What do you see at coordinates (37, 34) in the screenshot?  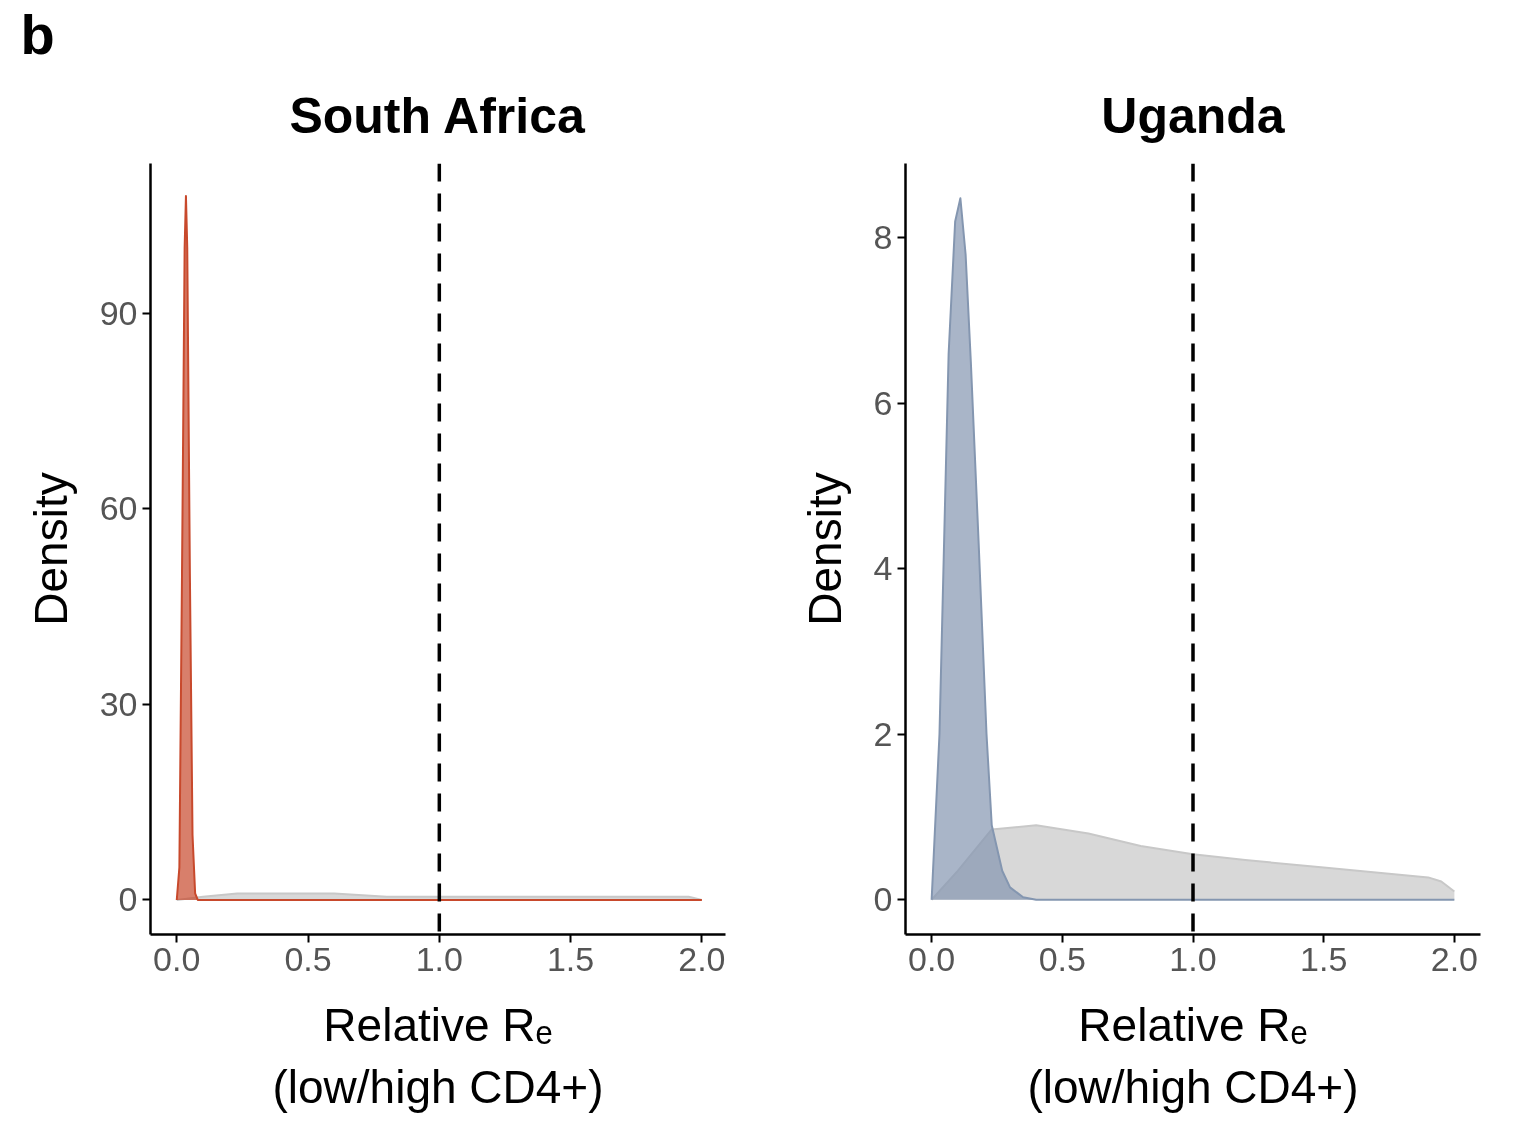 I see `text: b` at bounding box center [37, 34].